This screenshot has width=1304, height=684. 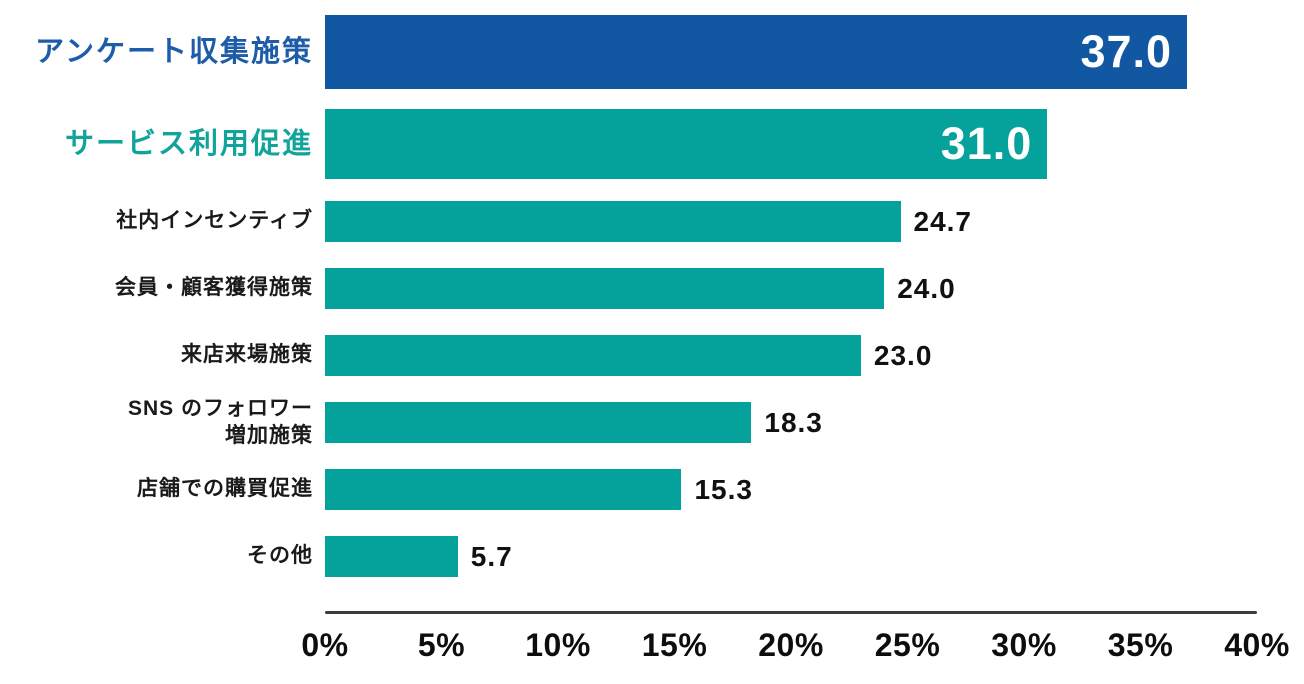 What do you see at coordinates (791, 489) in the screenshot?
I see `bar-track: 15.3` at bounding box center [791, 489].